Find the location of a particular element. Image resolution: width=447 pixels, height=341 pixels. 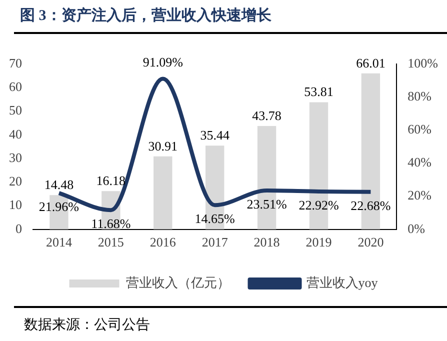

data-label: 21.96% is located at coordinates (59, 206).